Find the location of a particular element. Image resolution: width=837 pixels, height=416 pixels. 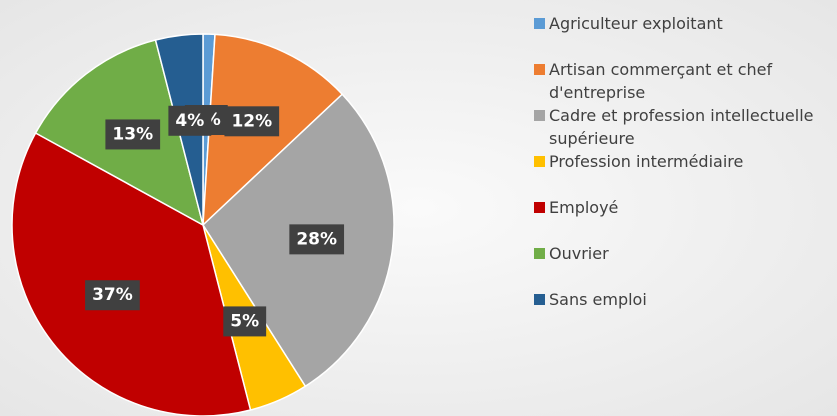

data-label-text: 28% is located at coordinates (316, 239).